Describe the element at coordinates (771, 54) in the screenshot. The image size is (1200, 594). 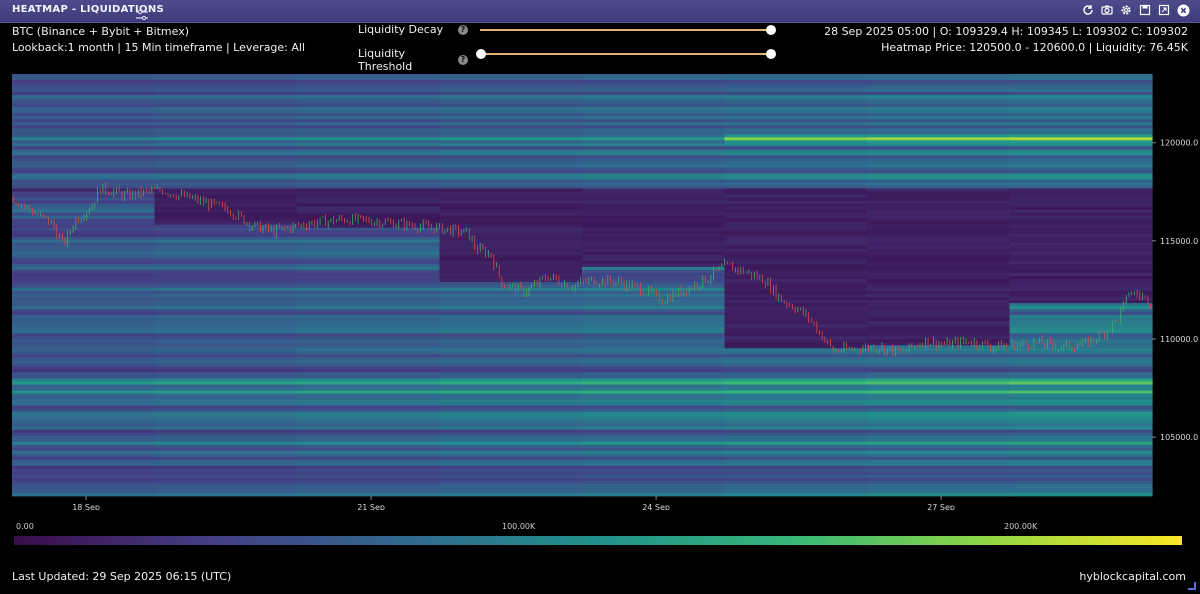
I see `liquidity-threshold-max-knob` at that location.